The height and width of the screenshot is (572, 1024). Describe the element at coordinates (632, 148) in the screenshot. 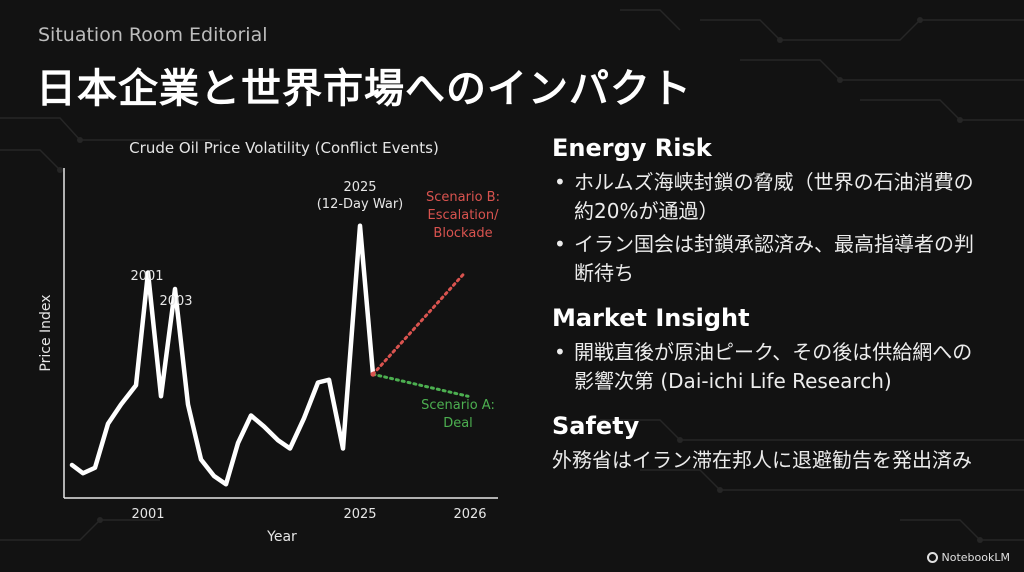

I see `energy-risk-title: Energy Risk` at that location.